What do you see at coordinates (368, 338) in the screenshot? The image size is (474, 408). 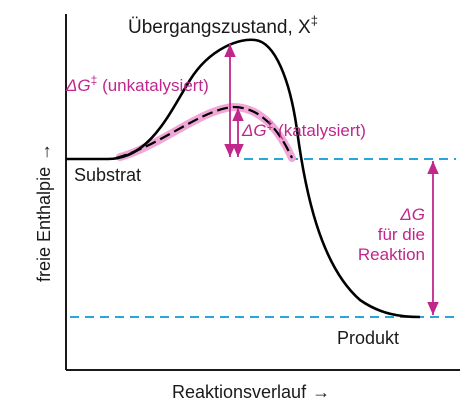 I see `product-label: Produkt` at bounding box center [368, 338].